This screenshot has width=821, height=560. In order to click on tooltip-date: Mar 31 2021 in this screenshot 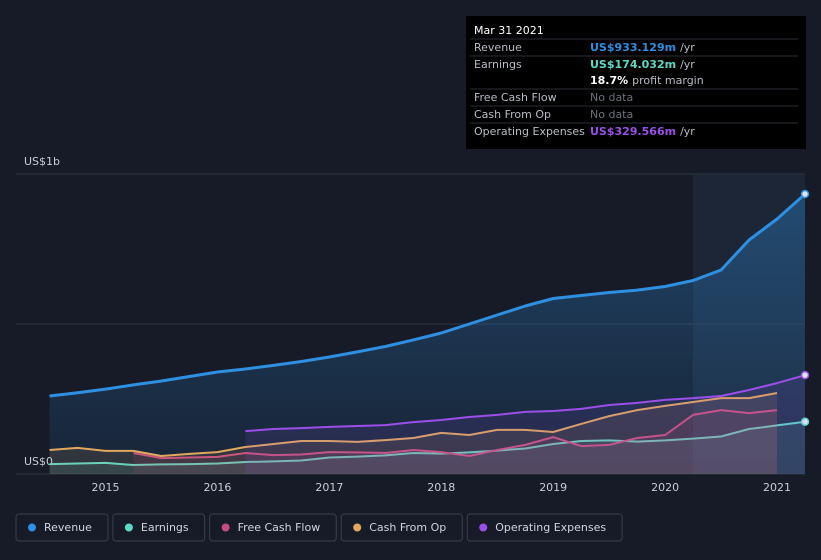, I will do `click(509, 30)`.